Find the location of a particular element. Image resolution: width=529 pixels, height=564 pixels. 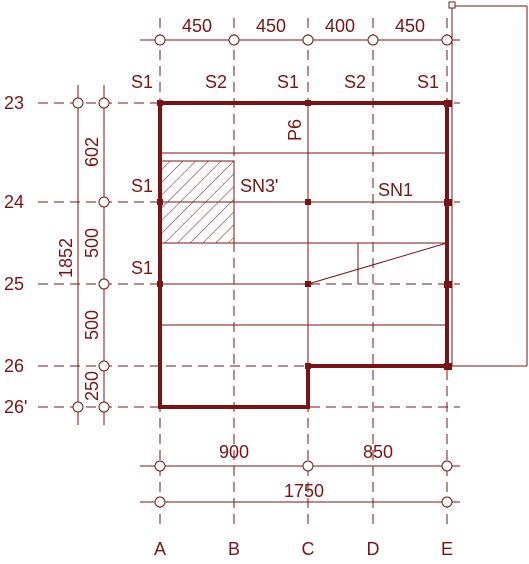

support-label-top-e: S1 is located at coordinates (428, 82).